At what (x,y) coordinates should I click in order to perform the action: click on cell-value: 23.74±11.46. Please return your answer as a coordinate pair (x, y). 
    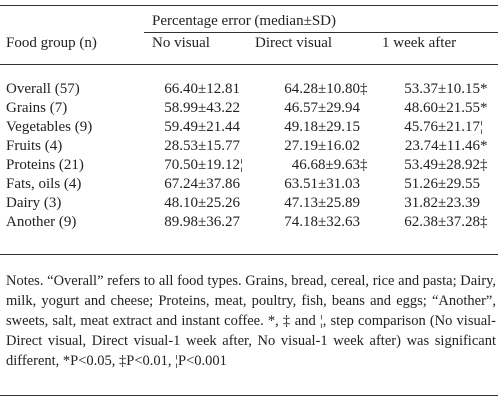
    Looking at the image, I should click on (442, 146).